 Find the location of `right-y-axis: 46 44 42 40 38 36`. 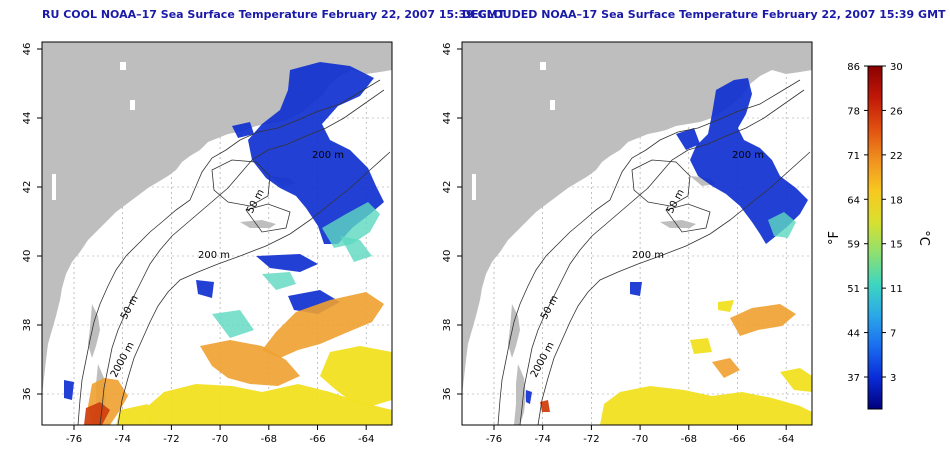

right-y-axis: 46 44 42 40 38 36 is located at coordinates (452, 222).